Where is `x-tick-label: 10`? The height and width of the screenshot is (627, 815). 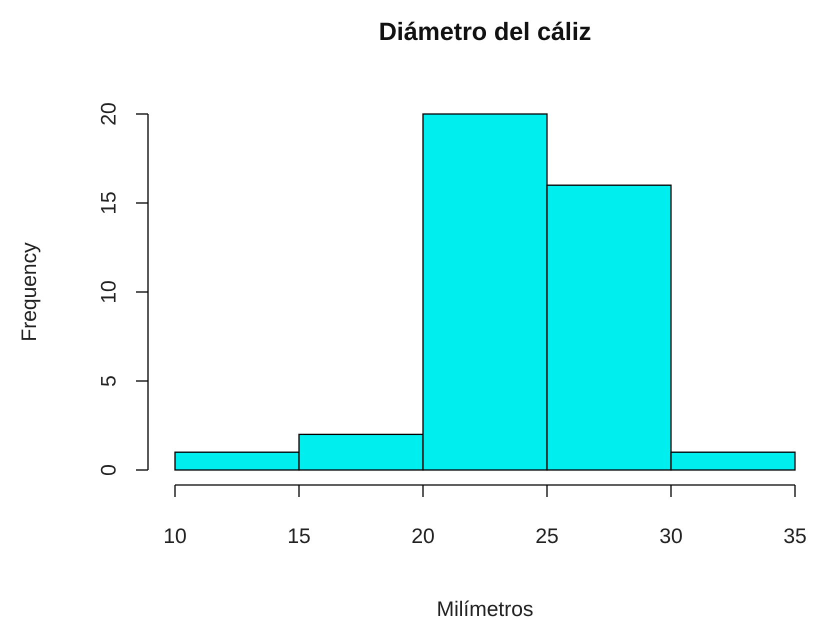 x-tick-label: 10 is located at coordinates (175, 536).